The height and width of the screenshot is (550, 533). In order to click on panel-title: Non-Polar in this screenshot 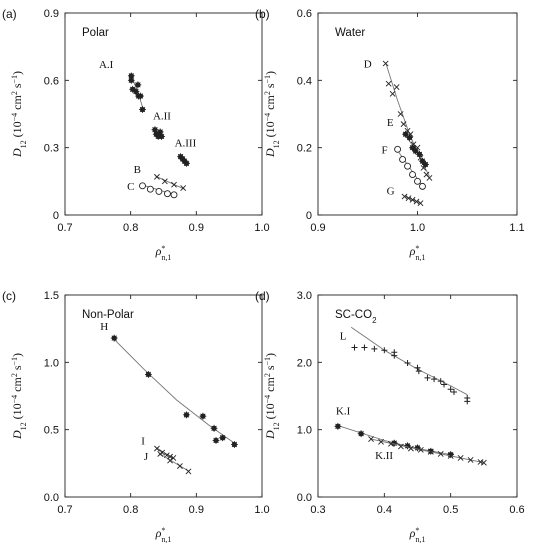, I will do `click(108, 315)`.